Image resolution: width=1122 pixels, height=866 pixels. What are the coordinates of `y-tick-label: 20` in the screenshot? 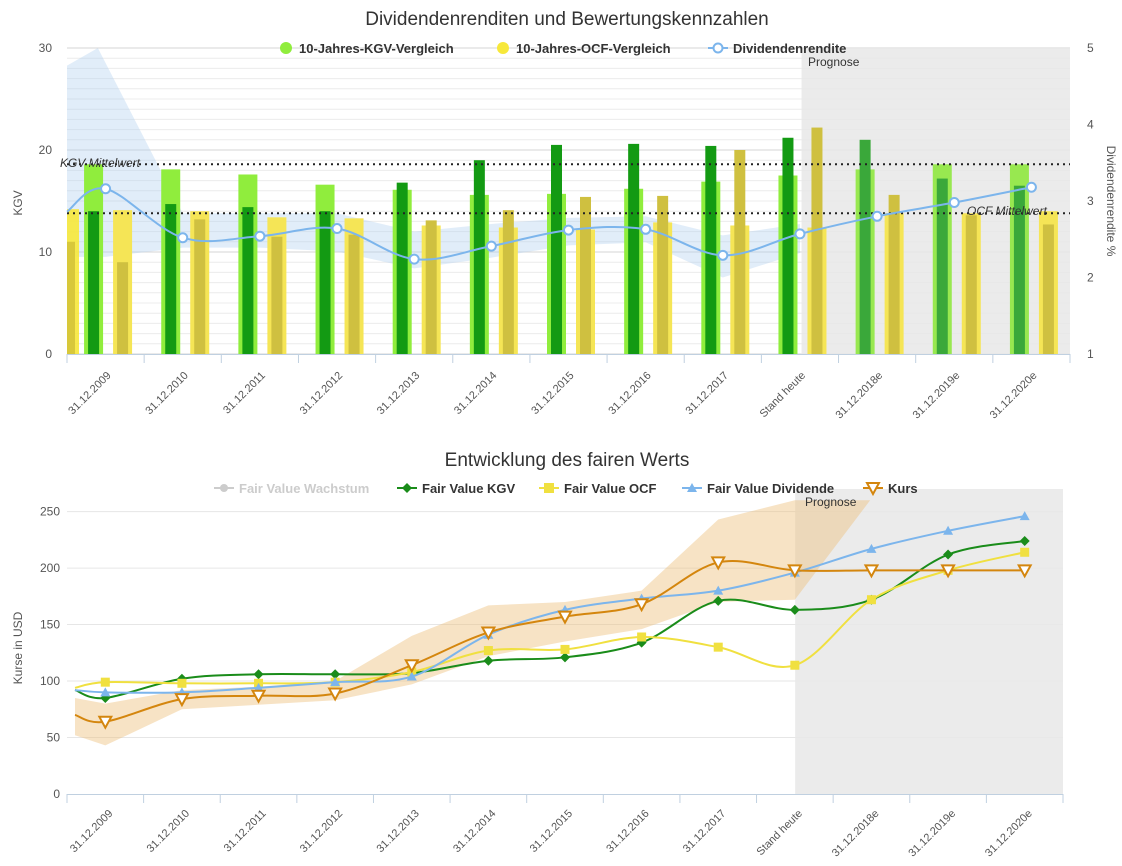 It's located at (46, 150).